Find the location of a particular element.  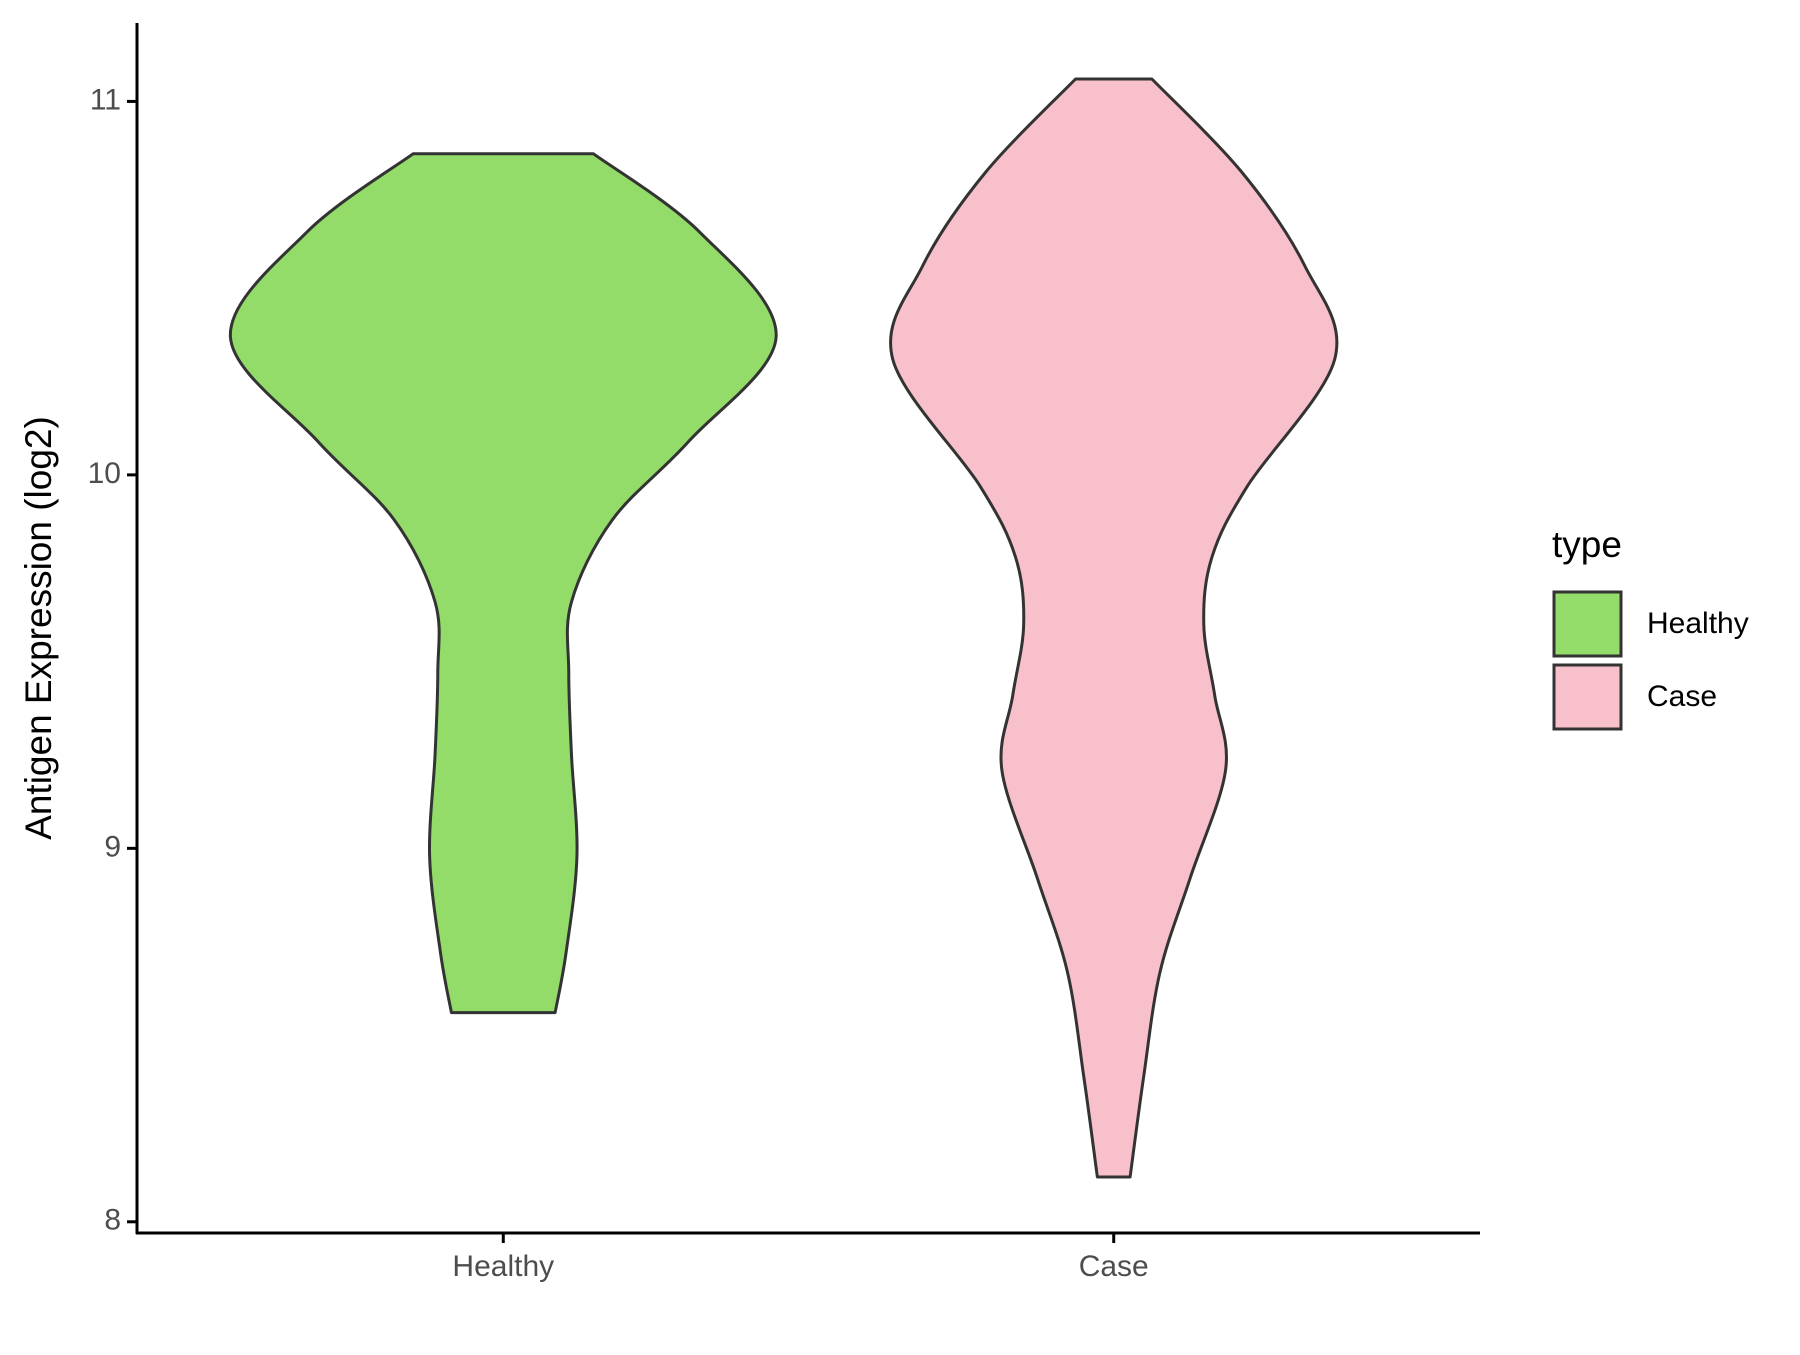

legend-label: Healthy is located at coordinates (1698, 623).